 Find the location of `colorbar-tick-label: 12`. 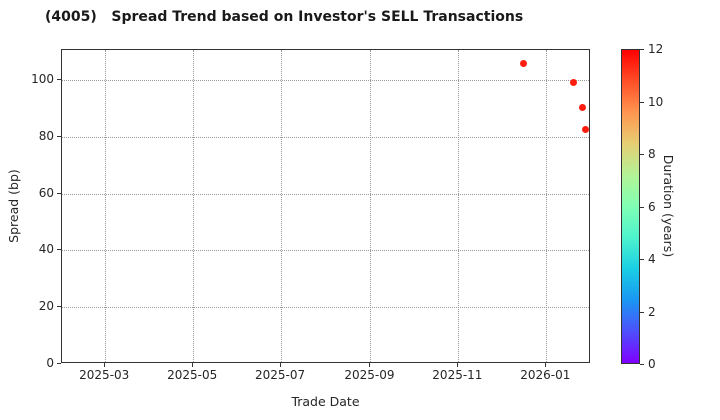

colorbar-tick-label: 12 is located at coordinates (656, 49).